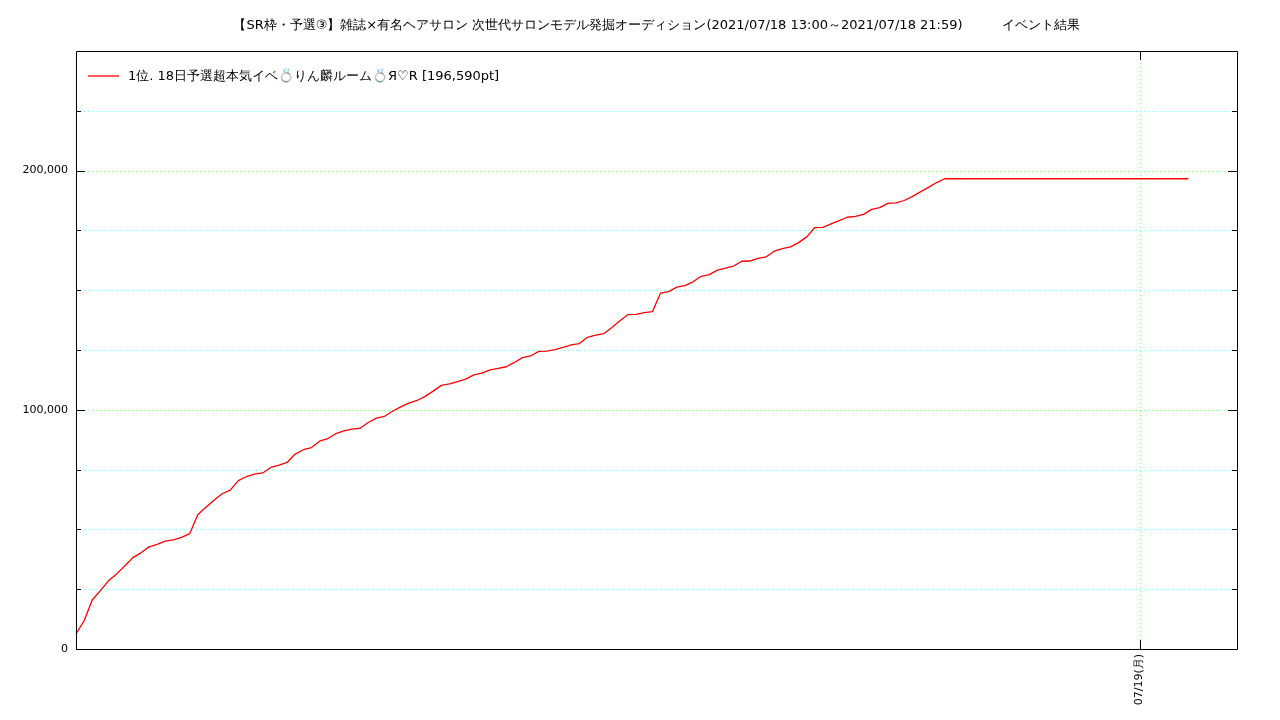 The image size is (1280, 720). I want to click on y-tick-label: 0, so click(64, 648).